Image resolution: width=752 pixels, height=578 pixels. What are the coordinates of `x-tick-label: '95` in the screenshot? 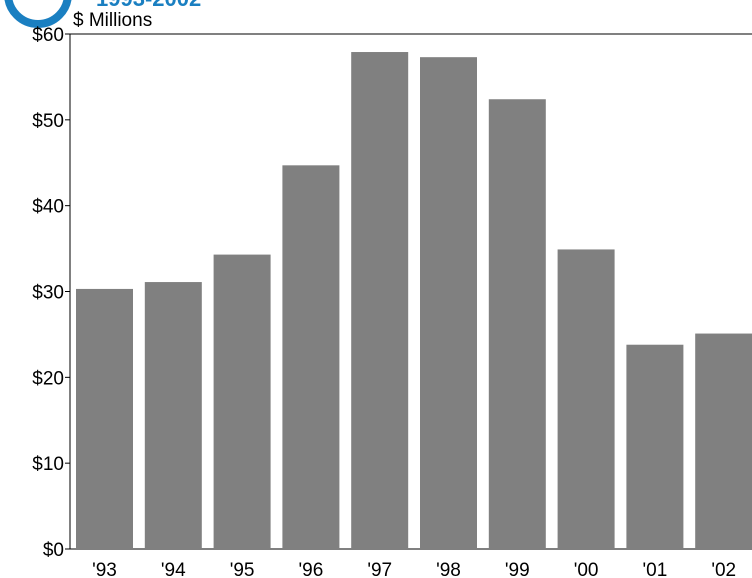 It's located at (242, 569).